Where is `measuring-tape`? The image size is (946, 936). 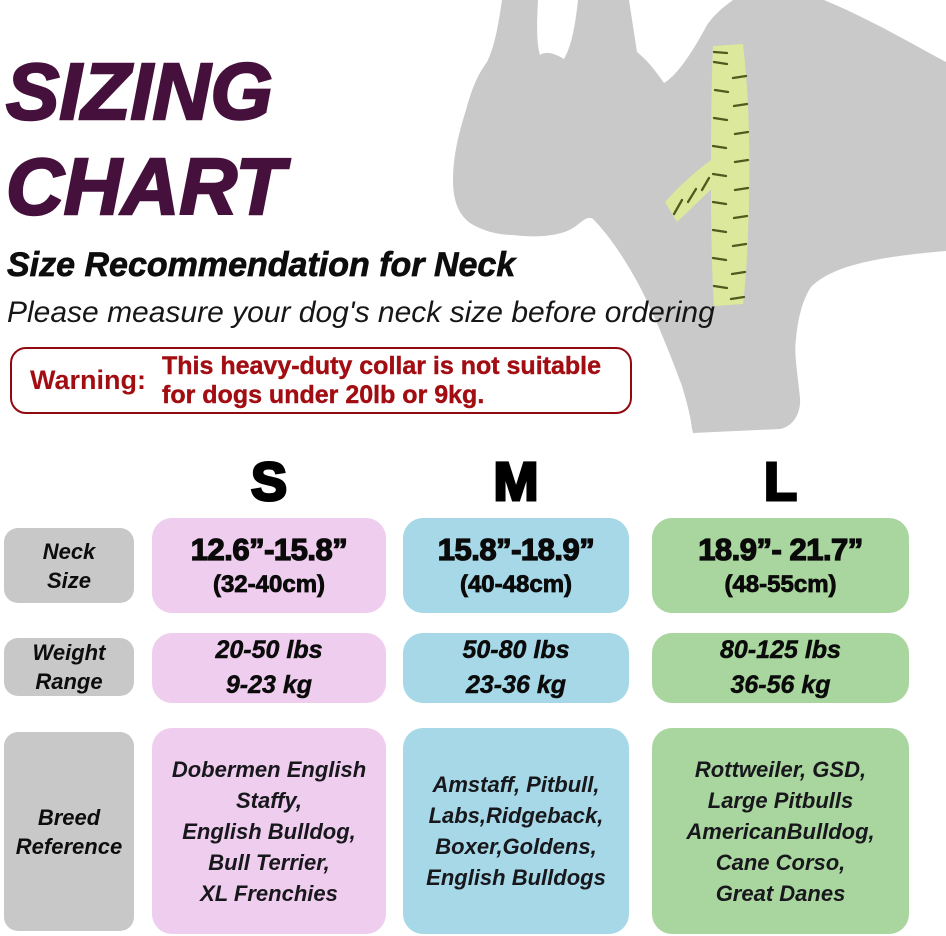 measuring-tape is located at coordinates (730, 175).